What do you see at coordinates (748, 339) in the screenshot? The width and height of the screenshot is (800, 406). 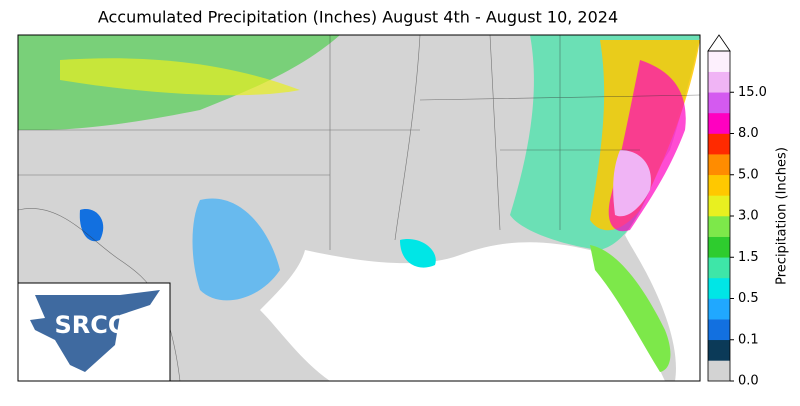 I see `colorbar-tick-label: 0.1` at bounding box center [748, 339].